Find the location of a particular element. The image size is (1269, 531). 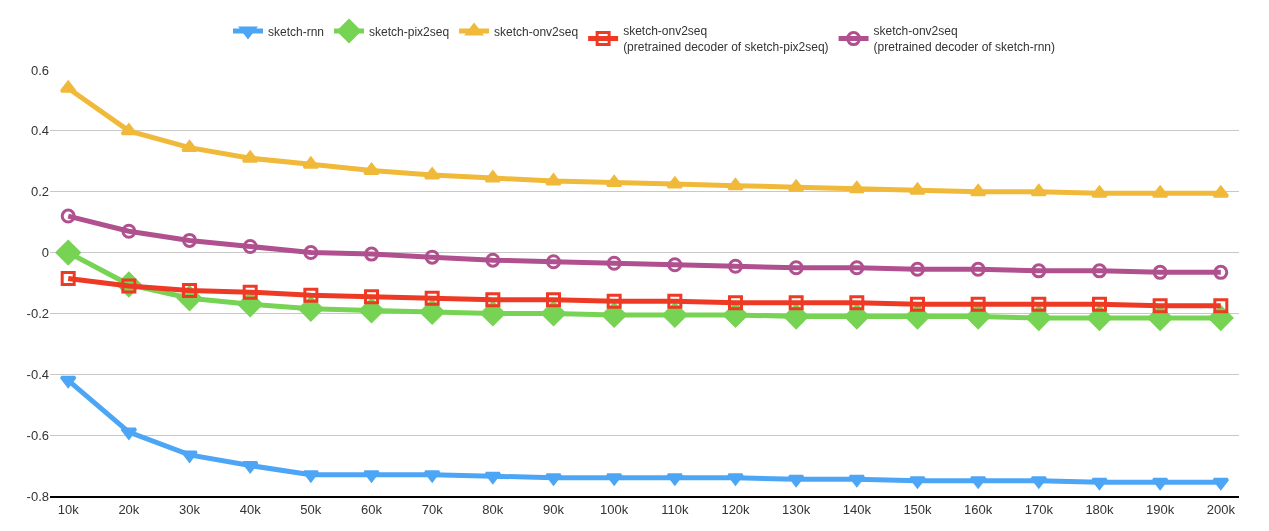

x-tick-label: 140k is located at coordinates (857, 509).